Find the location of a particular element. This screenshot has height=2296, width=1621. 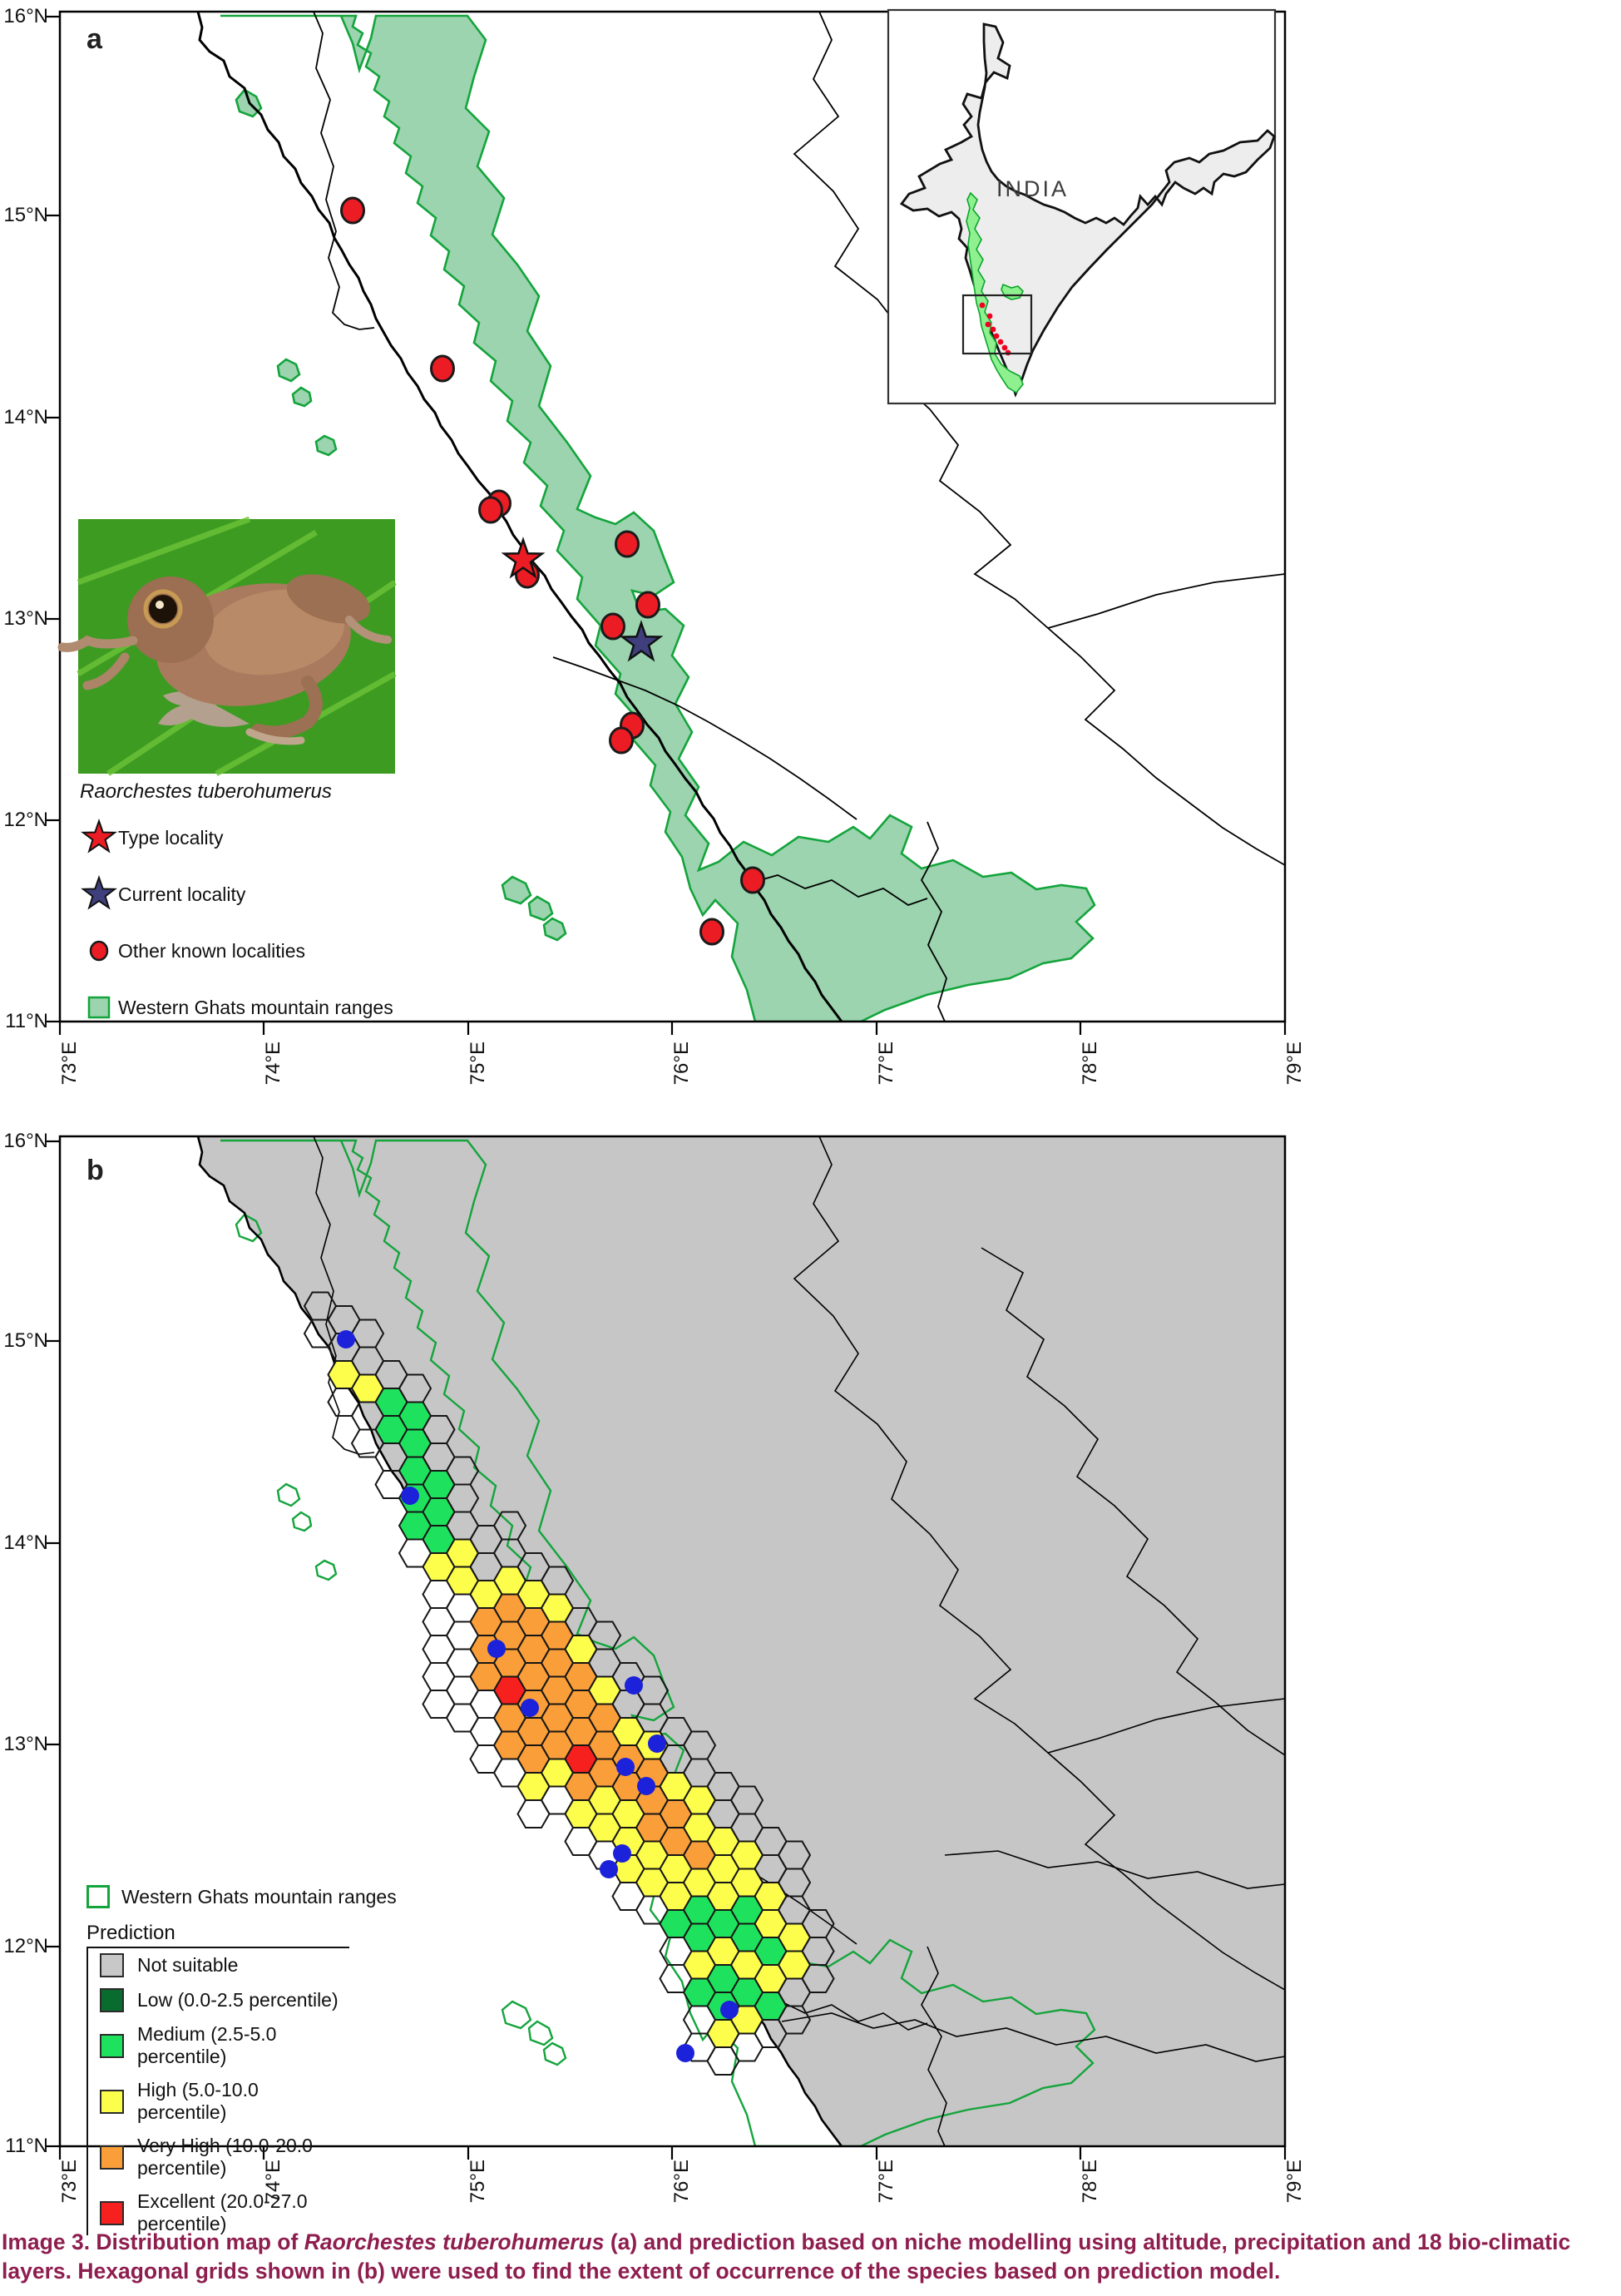

prediction-swatch-low is located at coordinates (112, 2000).